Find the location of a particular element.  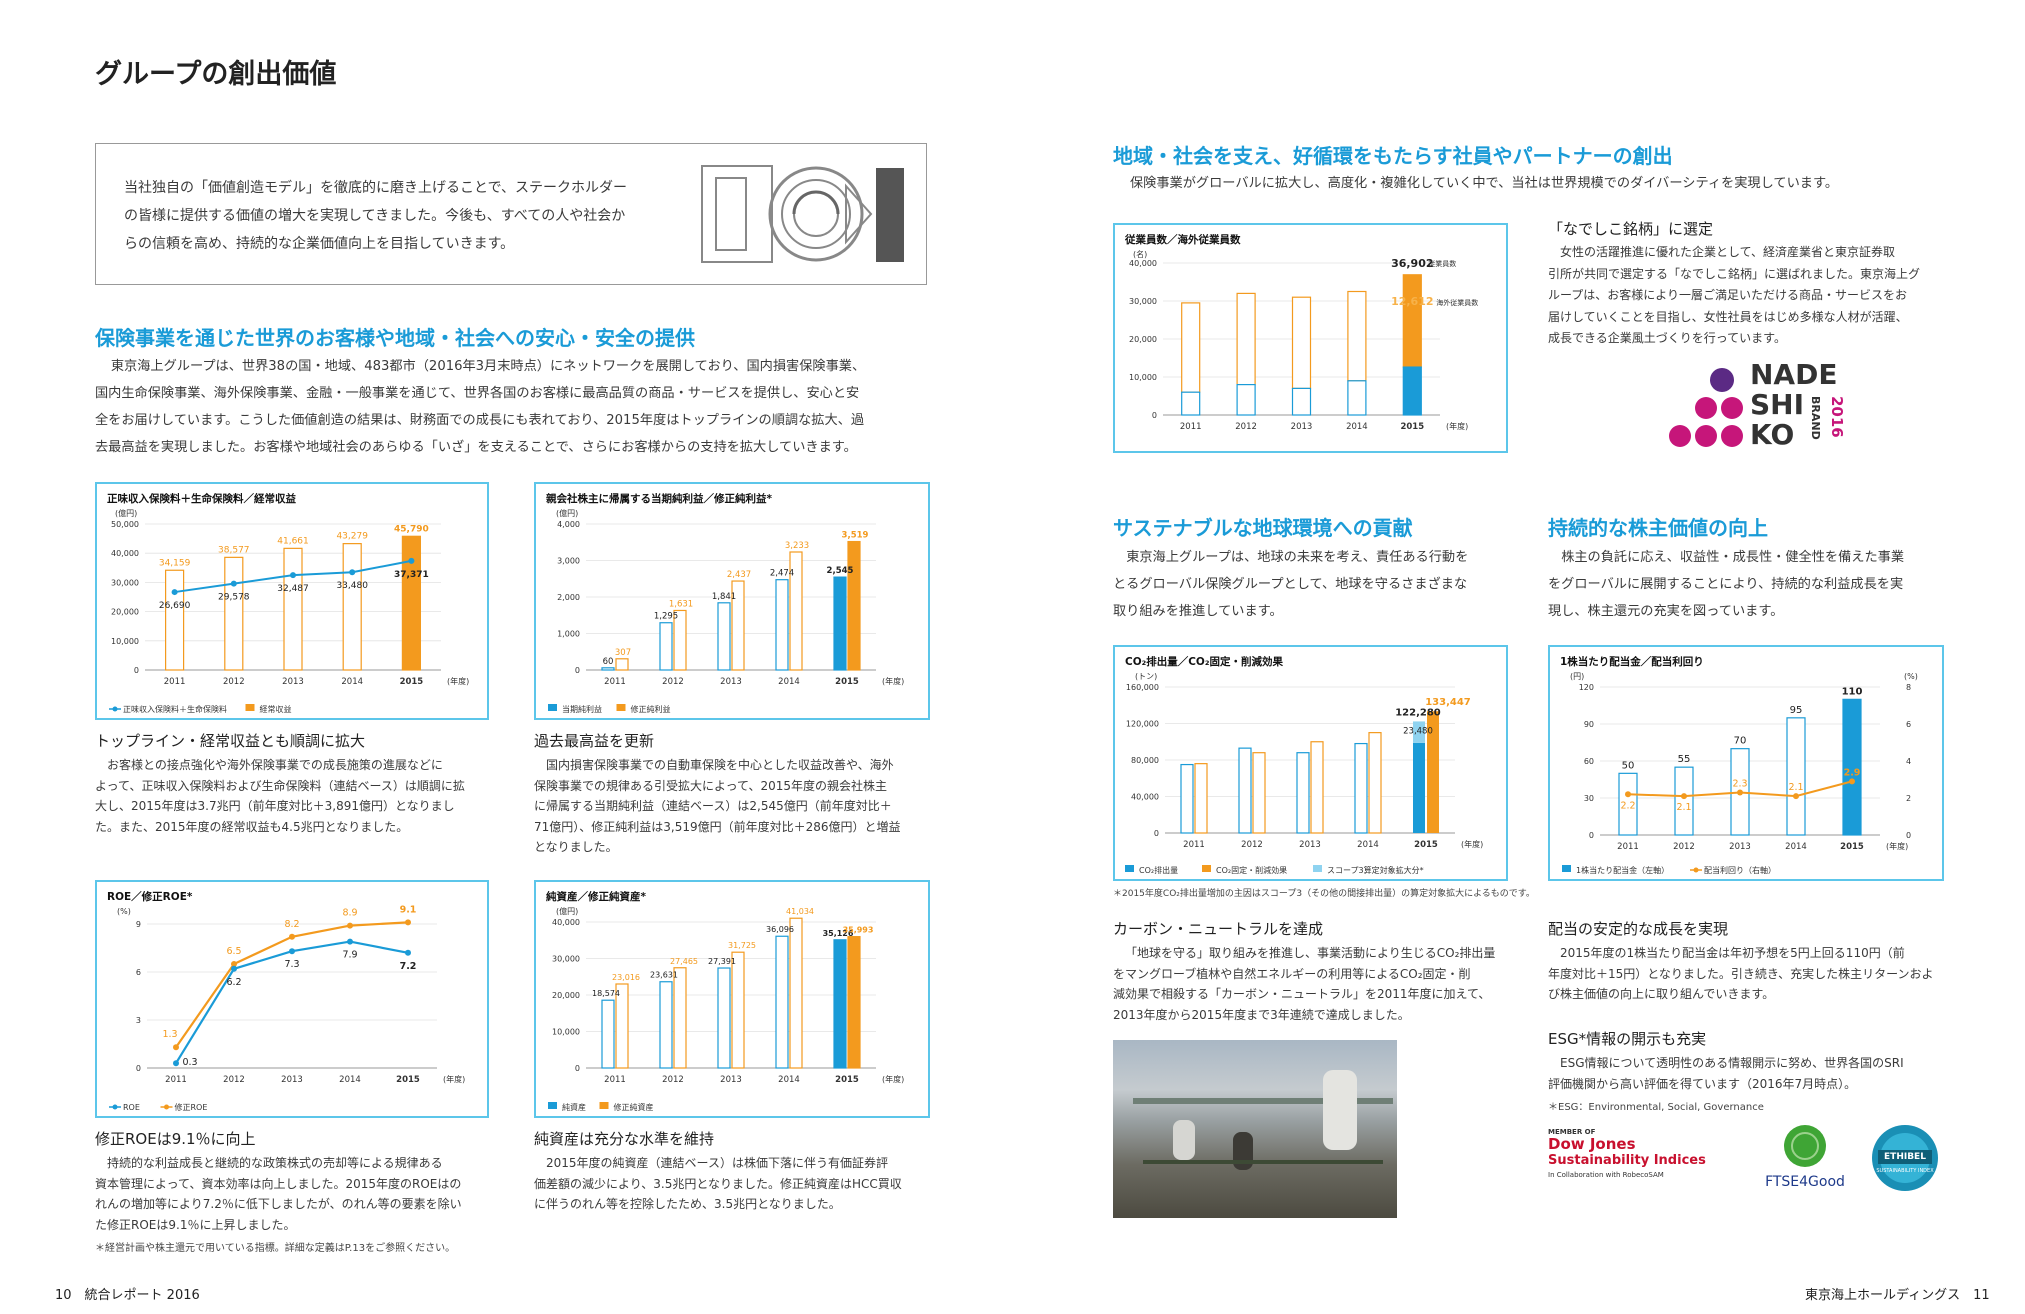

nadeshiko-year: 2016 is located at coordinates (1837, 417).